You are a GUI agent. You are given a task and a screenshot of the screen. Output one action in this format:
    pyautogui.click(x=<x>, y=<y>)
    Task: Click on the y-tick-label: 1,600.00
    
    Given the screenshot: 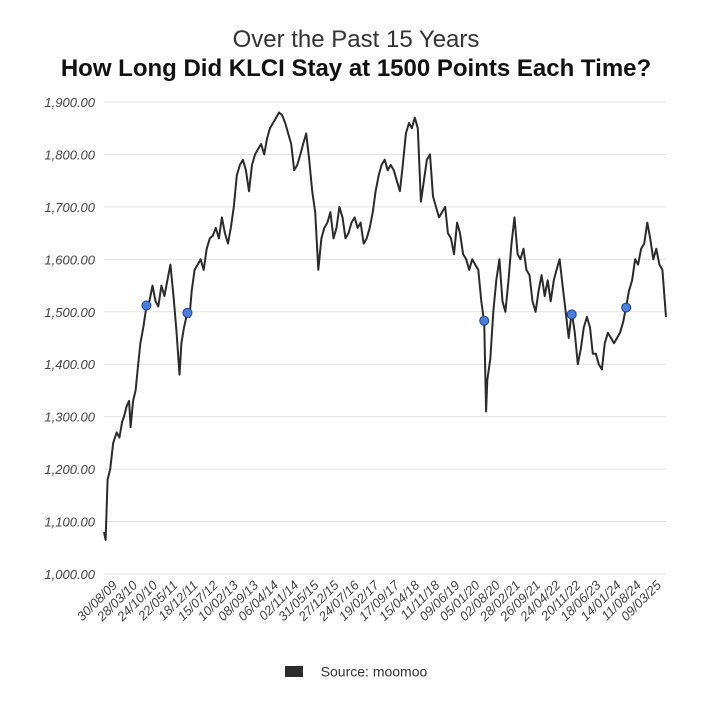 What is the action you would take?
    pyautogui.click(x=69, y=259)
    